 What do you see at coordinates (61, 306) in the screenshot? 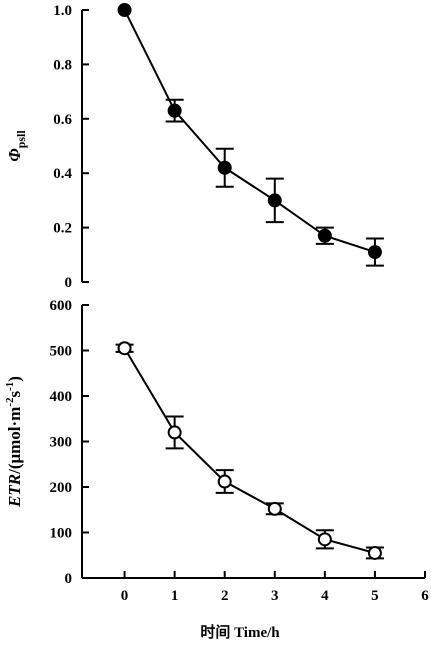
I see `y-tick-label: 600` at bounding box center [61, 306].